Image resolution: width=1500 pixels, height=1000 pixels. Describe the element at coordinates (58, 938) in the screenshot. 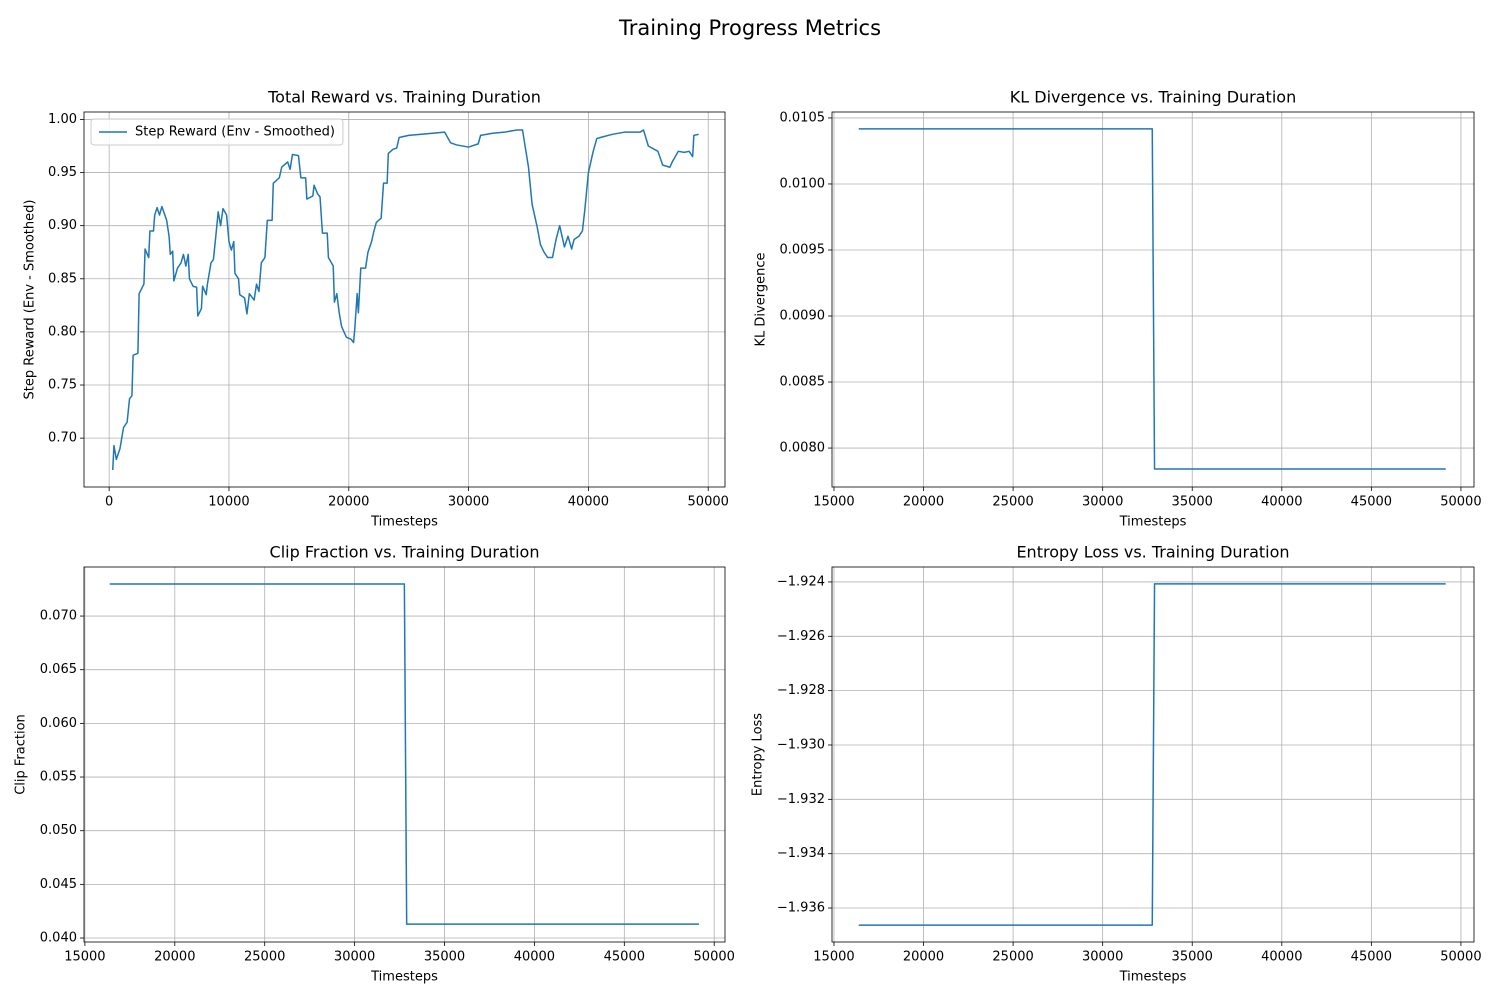

I see `y-tick-label: 0.040` at that location.